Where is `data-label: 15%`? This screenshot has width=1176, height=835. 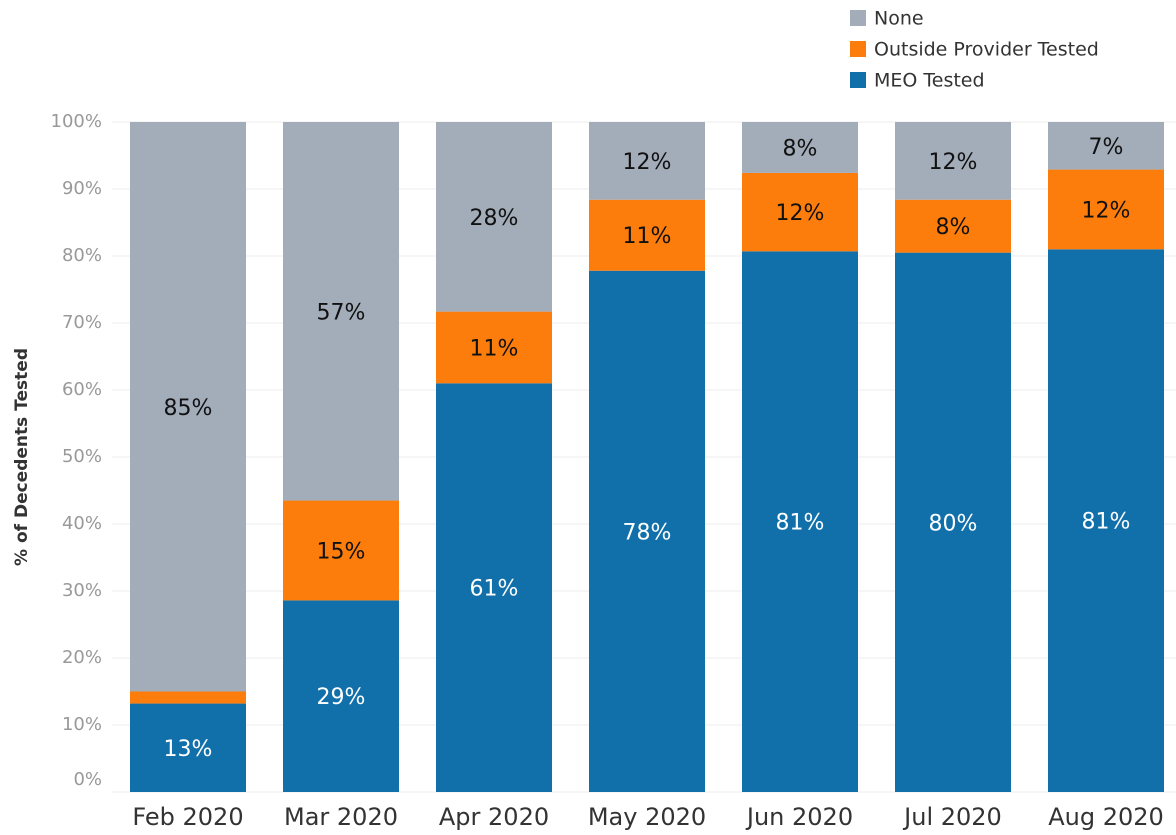 data-label: 15% is located at coordinates (341, 551).